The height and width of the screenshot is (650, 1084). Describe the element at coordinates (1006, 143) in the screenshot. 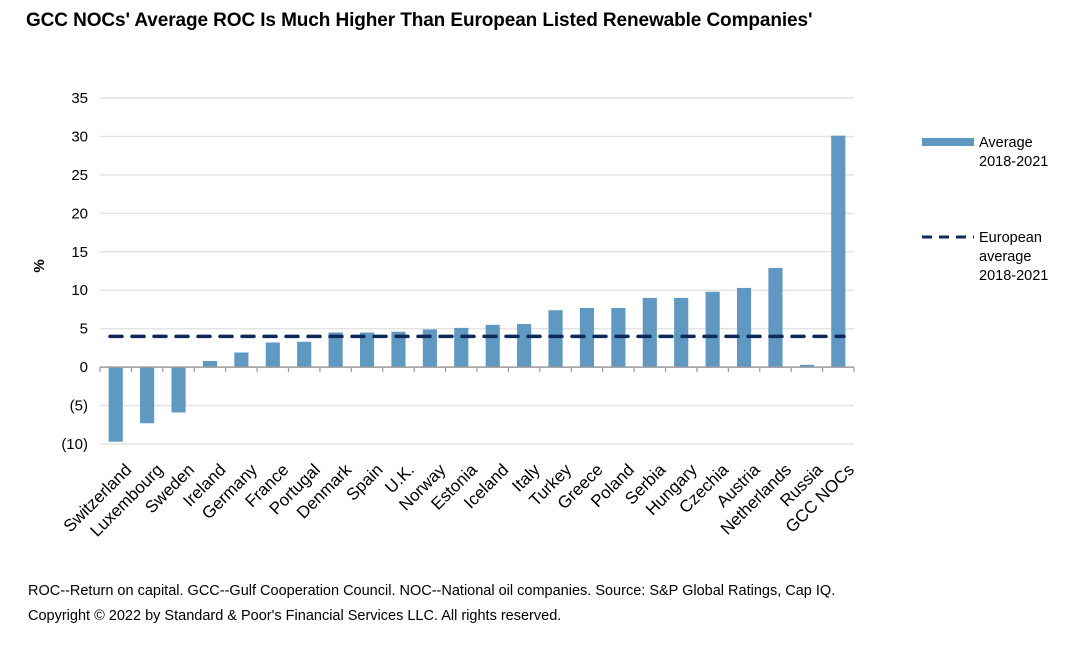

I see `legend-label: Average` at that location.